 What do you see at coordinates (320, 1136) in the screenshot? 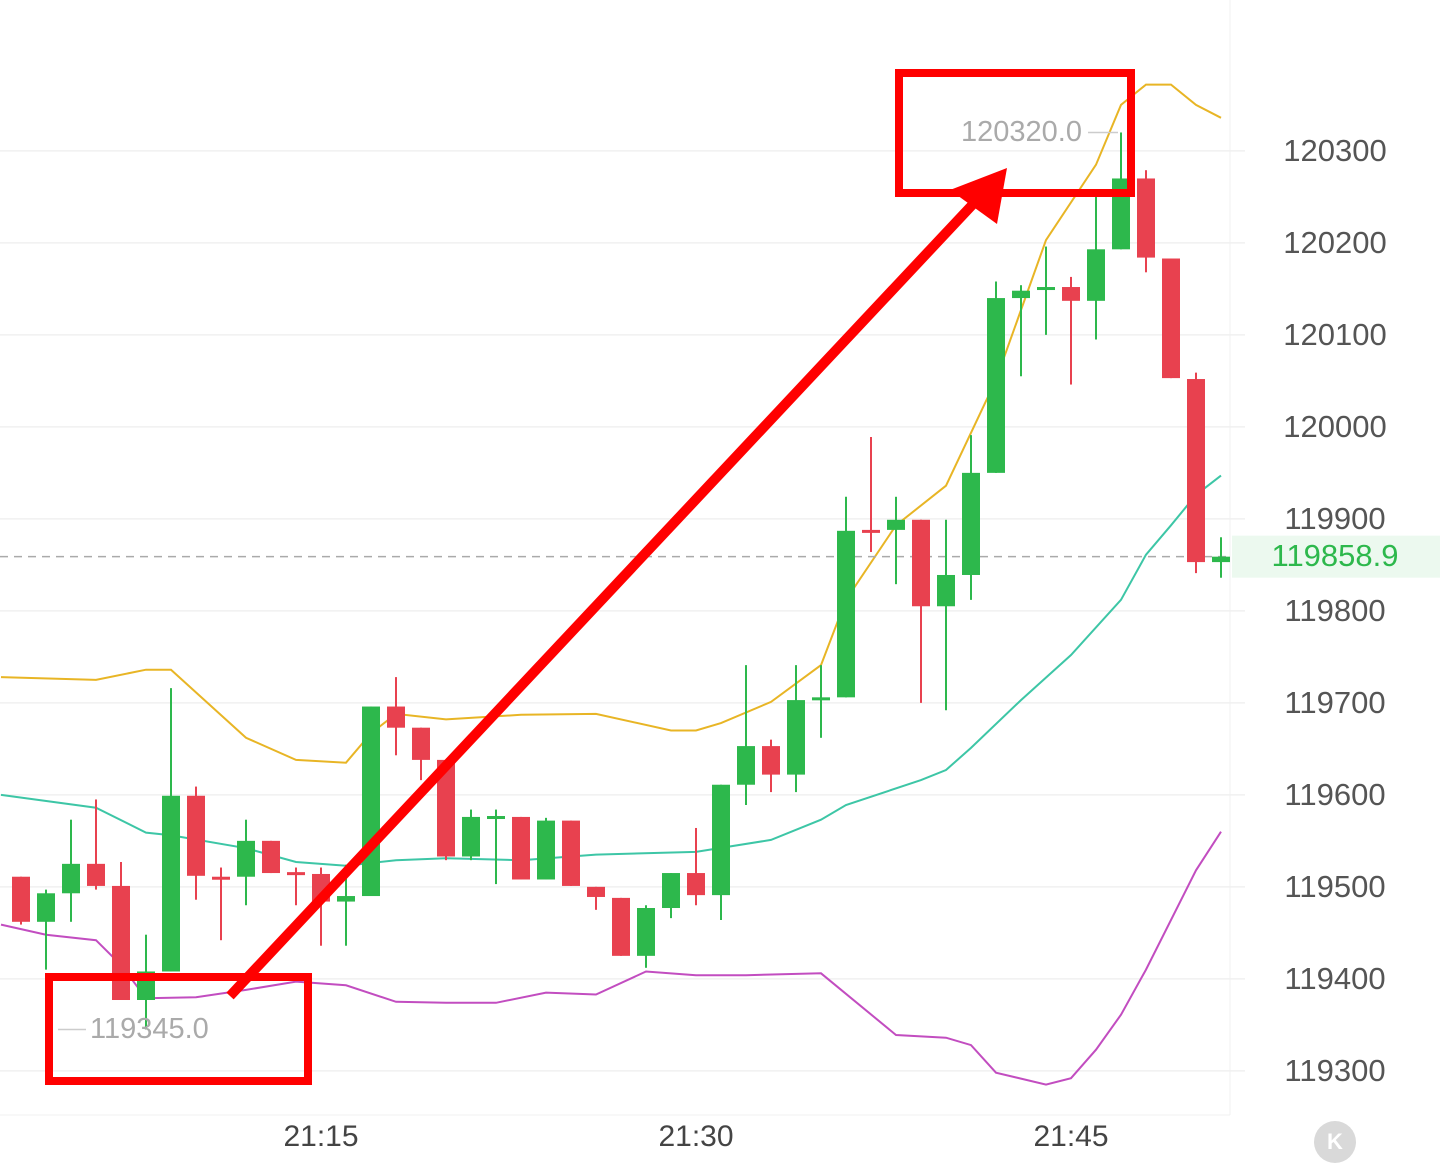
I see `x-tick-label: 21:15` at bounding box center [320, 1136].